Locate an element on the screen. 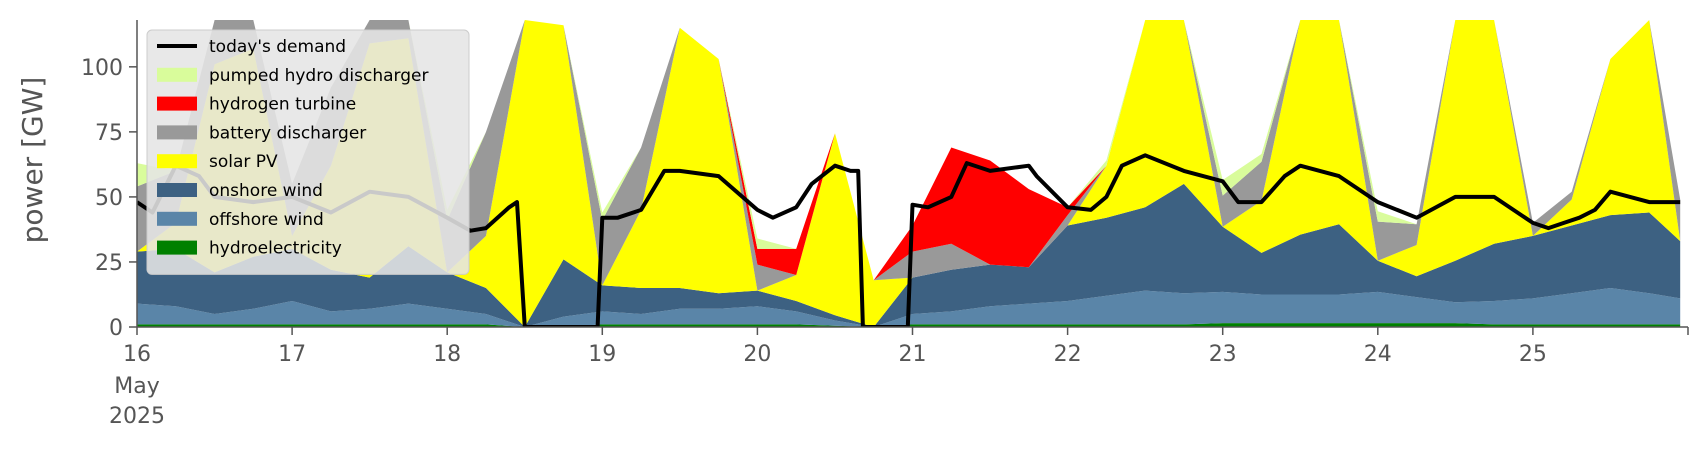 The height and width of the screenshot is (460, 1706). y-tick-label: 50 is located at coordinates (109, 198).